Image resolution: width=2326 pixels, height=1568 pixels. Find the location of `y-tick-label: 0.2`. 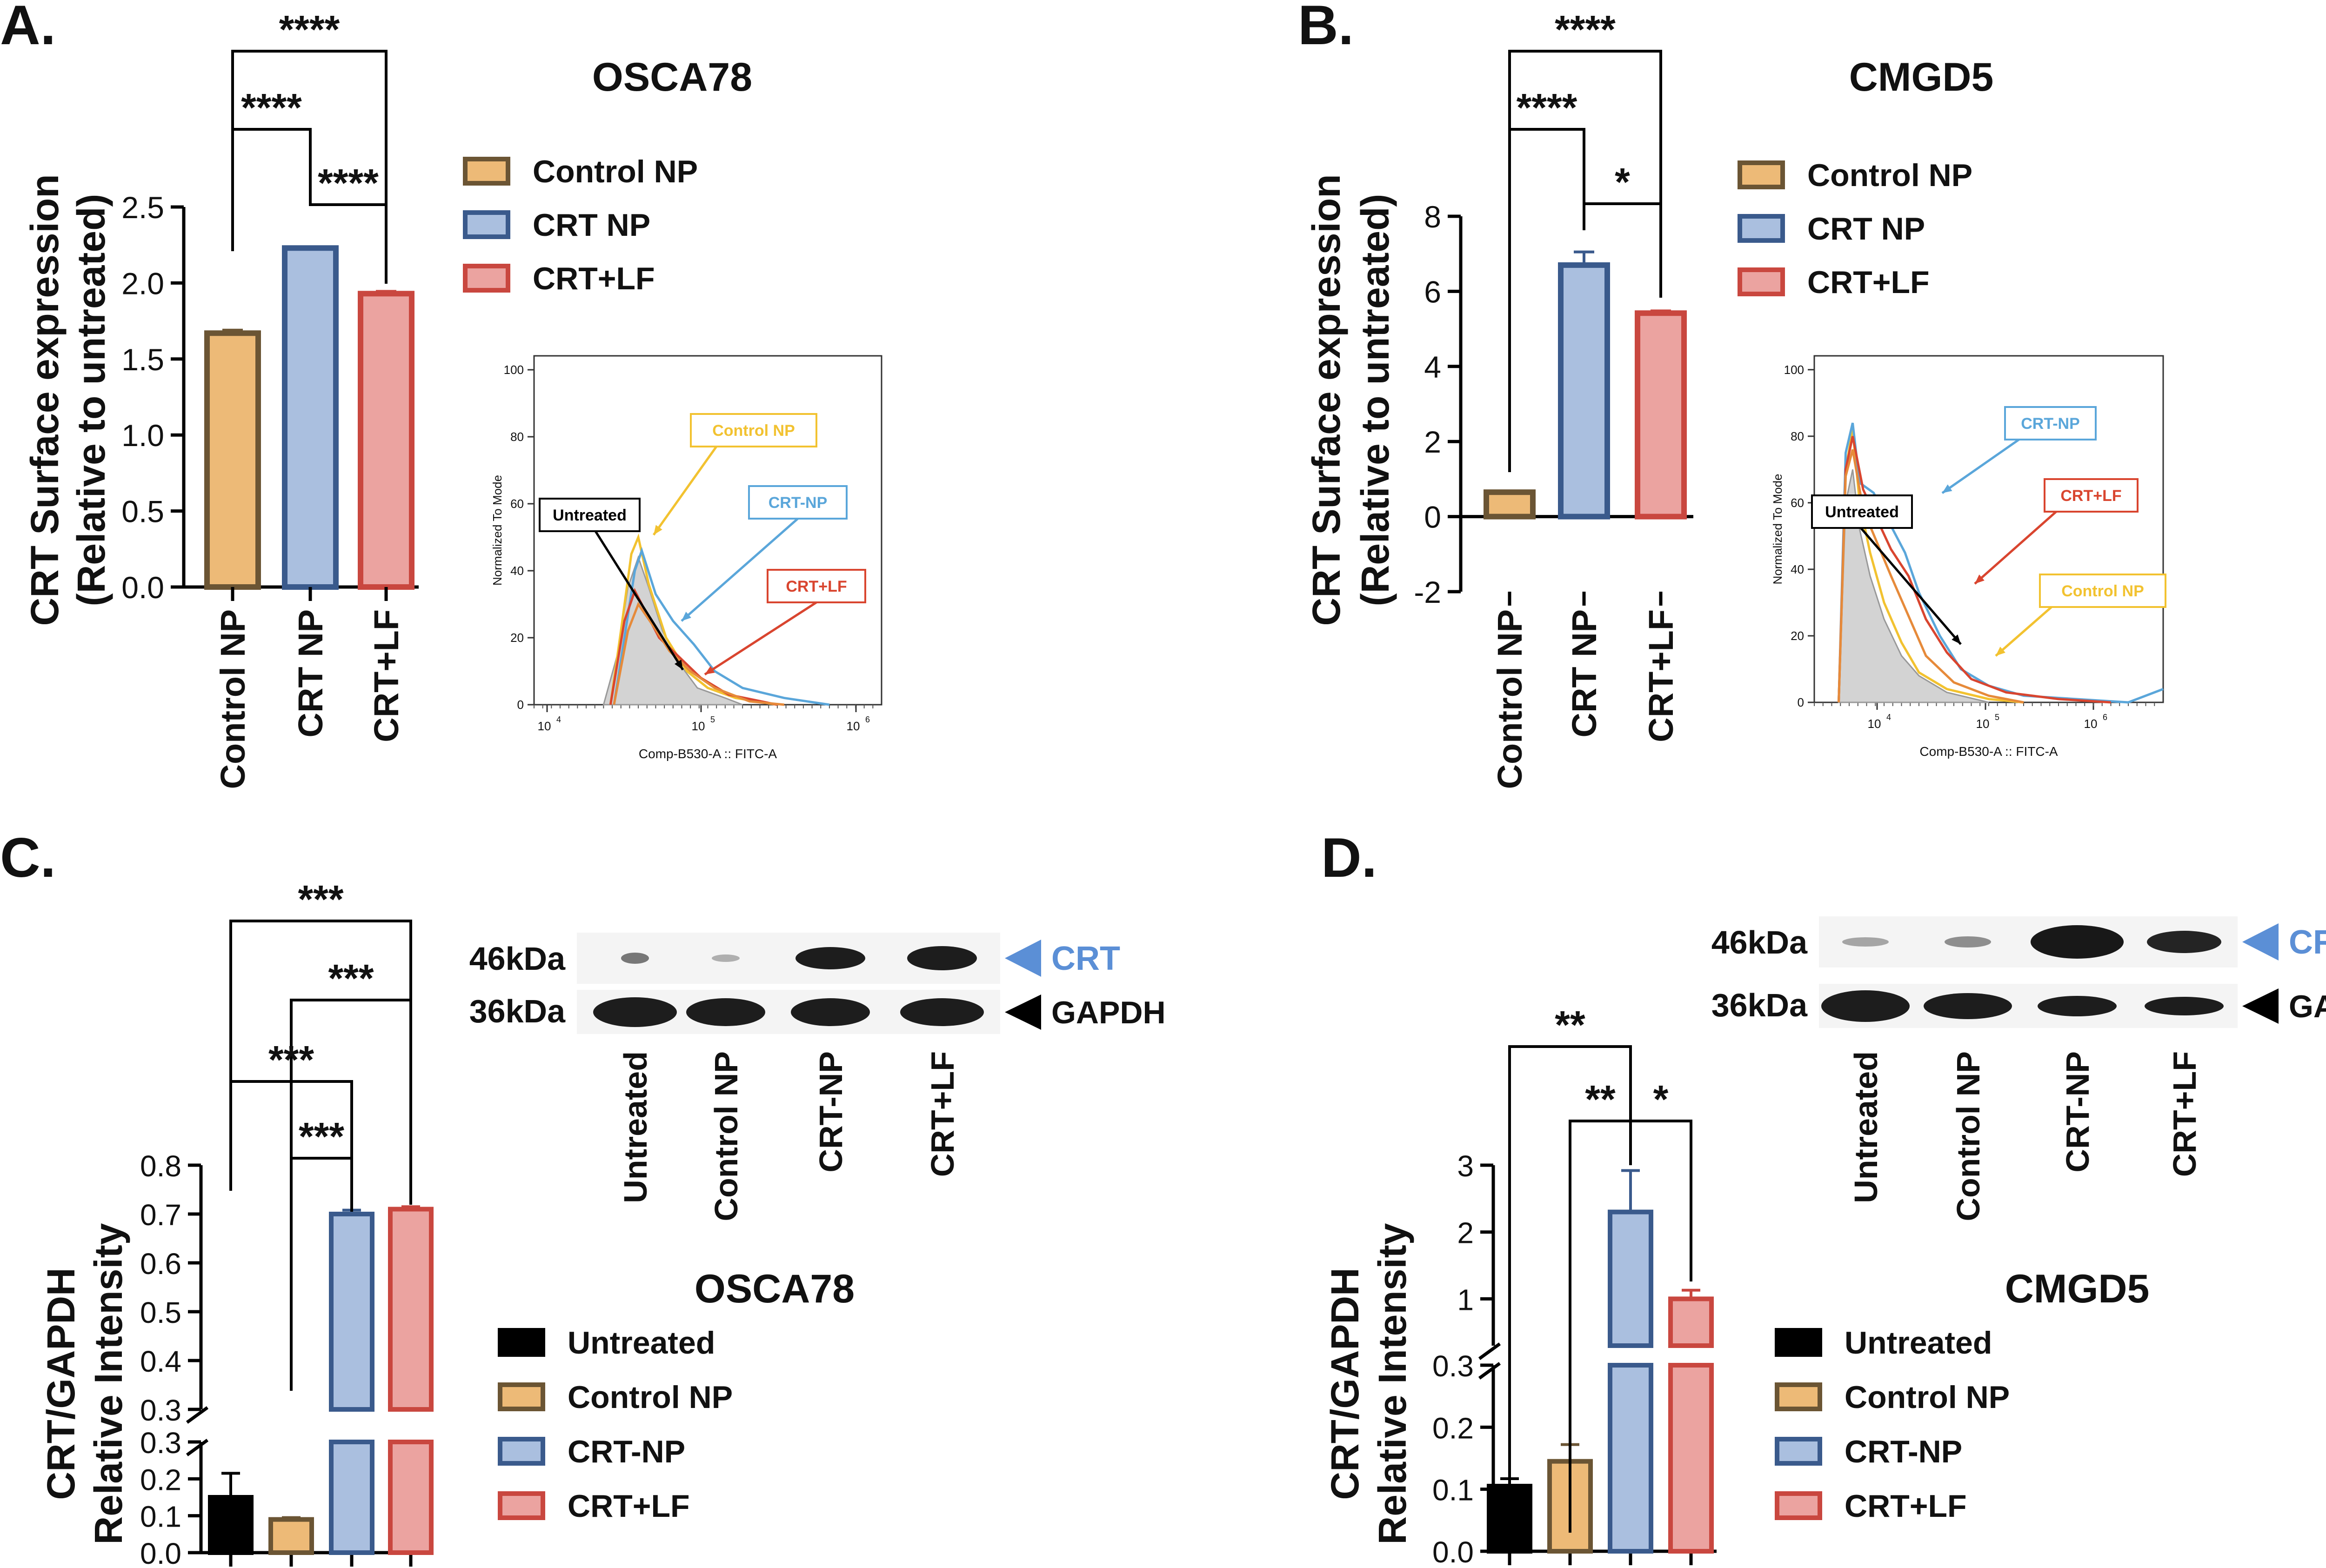

y-tick-label: 0.2 is located at coordinates (160, 1480).